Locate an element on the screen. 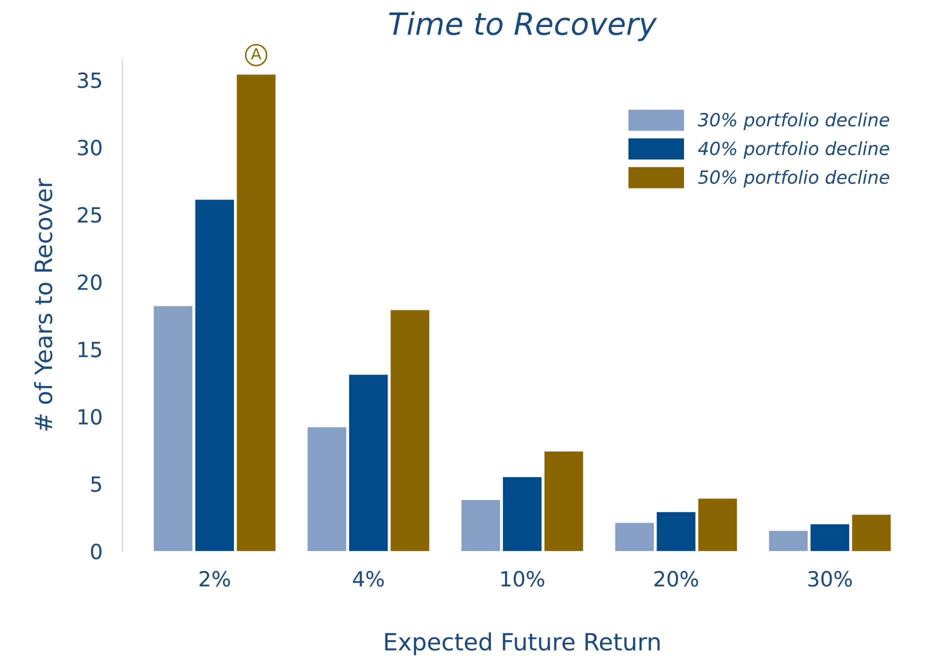 Image resolution: width=941 pixels, height=664 pixels. legend-label: 40% portfolio decline is located at coordinates (794, 150).